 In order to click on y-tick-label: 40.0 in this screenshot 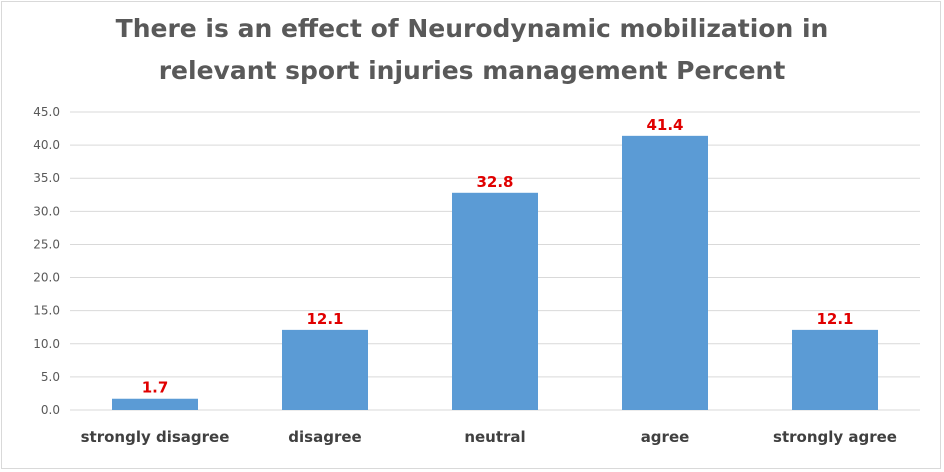, I will do `click(46, 145)`.